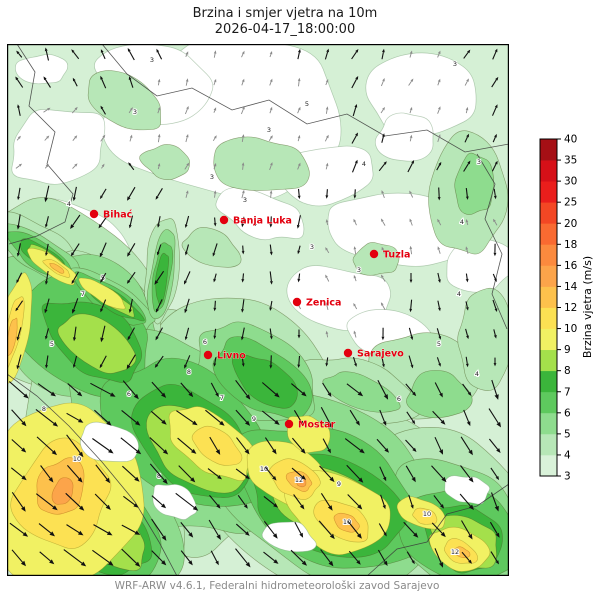 Image resolution: width=600 pixels, height=600 pixels. Describe the element at coordinates (571, 266) in the screenshot. I see `colorbar-tick-label: 16` at that location.